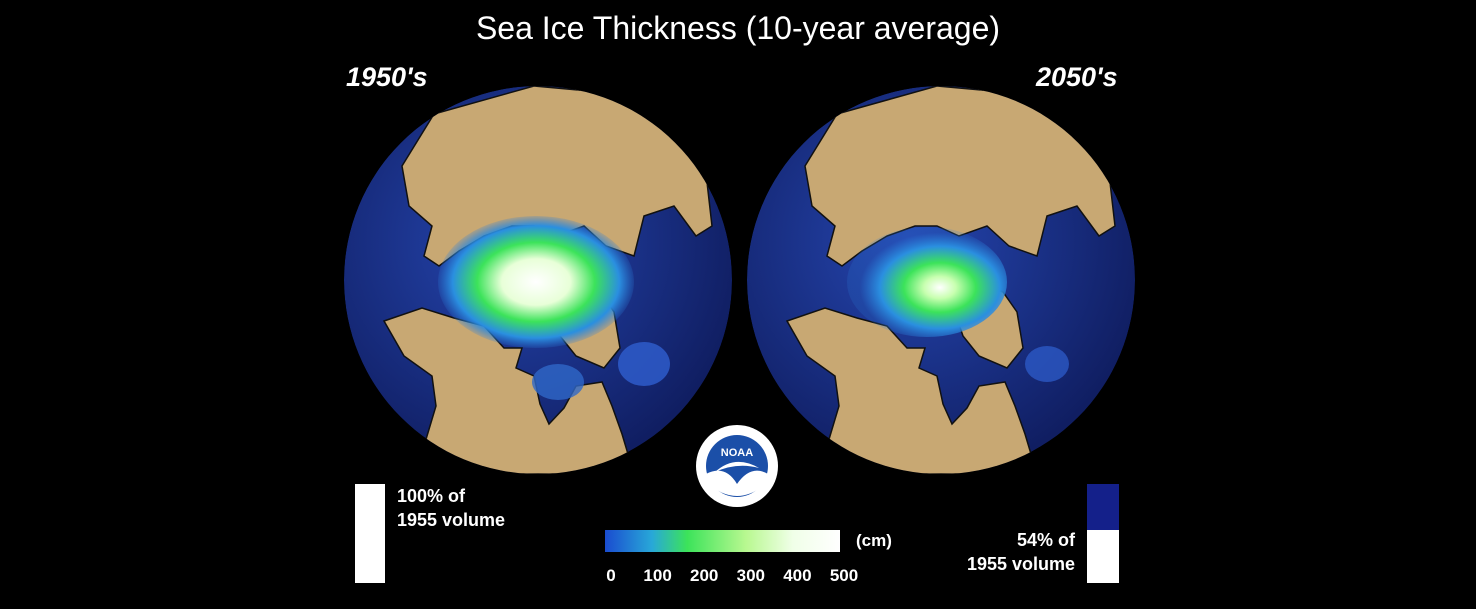 The width and height of the screenshot is (1476, 609). I want to click on panel-label-1950s: 1950's, so click(387, 77).